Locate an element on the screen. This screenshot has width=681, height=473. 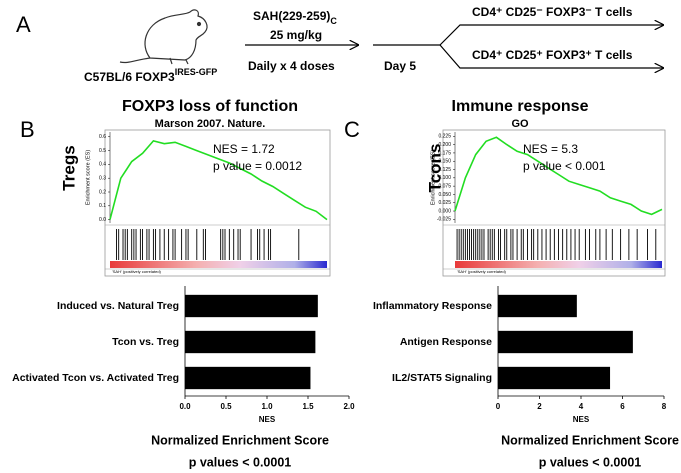
y-tick-label: 0.1 is located at coordinates (102, 206).